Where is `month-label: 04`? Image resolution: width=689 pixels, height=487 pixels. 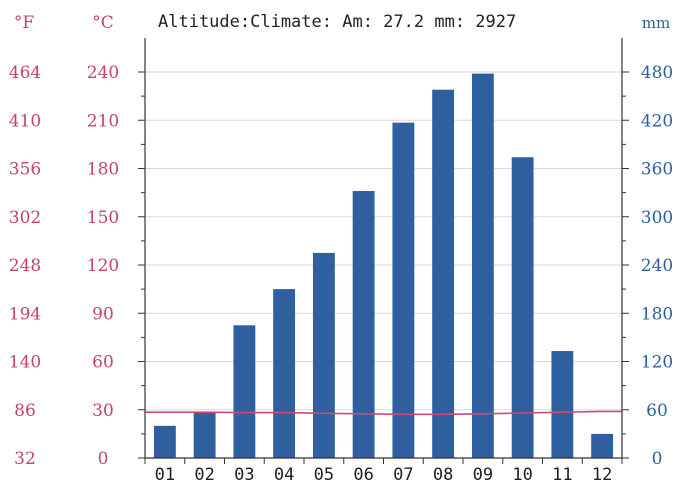 month-label: 04 is located at coordinates (284, 475).